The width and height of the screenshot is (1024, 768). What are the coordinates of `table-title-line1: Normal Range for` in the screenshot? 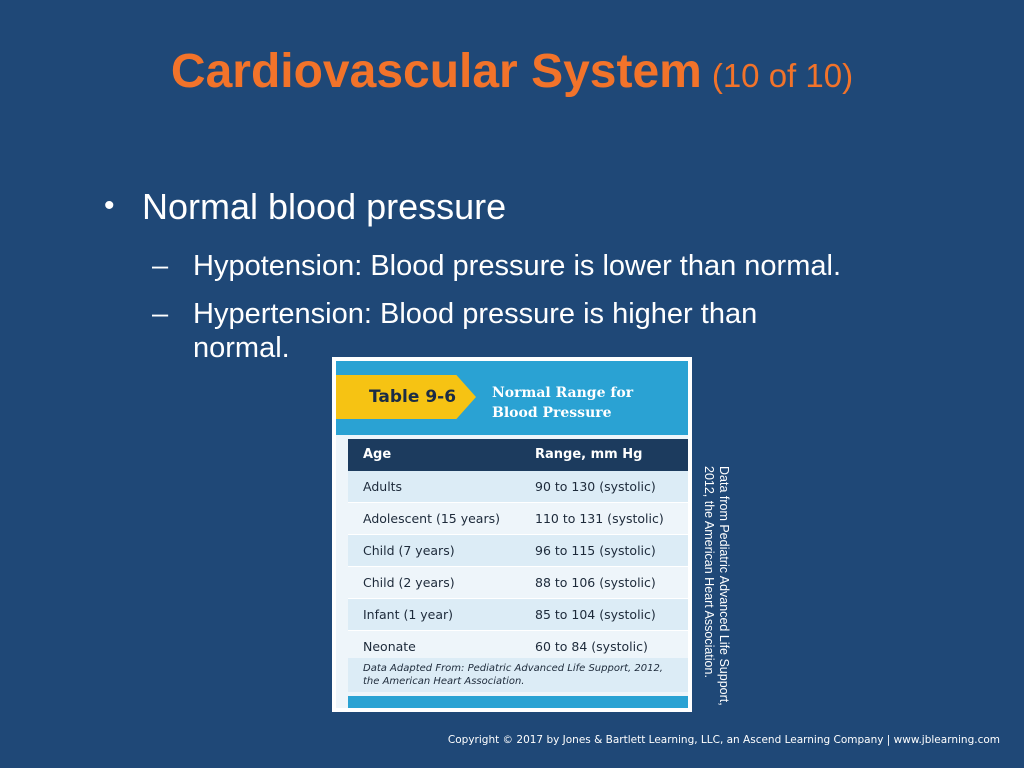 It's located at (563, 393).